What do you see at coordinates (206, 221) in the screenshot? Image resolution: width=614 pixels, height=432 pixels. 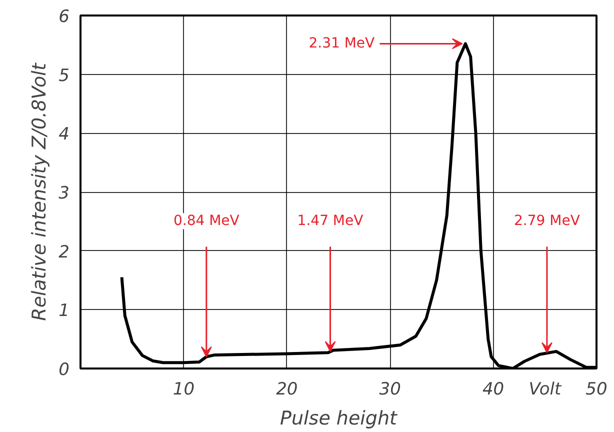 I see `annotation: 0.84 MeV` at bounding box center [206, 221].